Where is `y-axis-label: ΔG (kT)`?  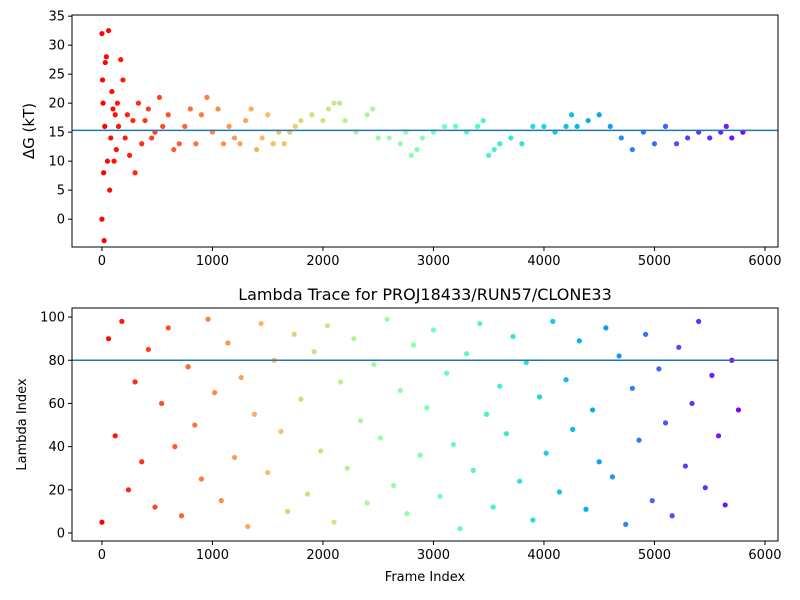 y-axis-label: ΔG (kT) is located at coordinates (29, 131).